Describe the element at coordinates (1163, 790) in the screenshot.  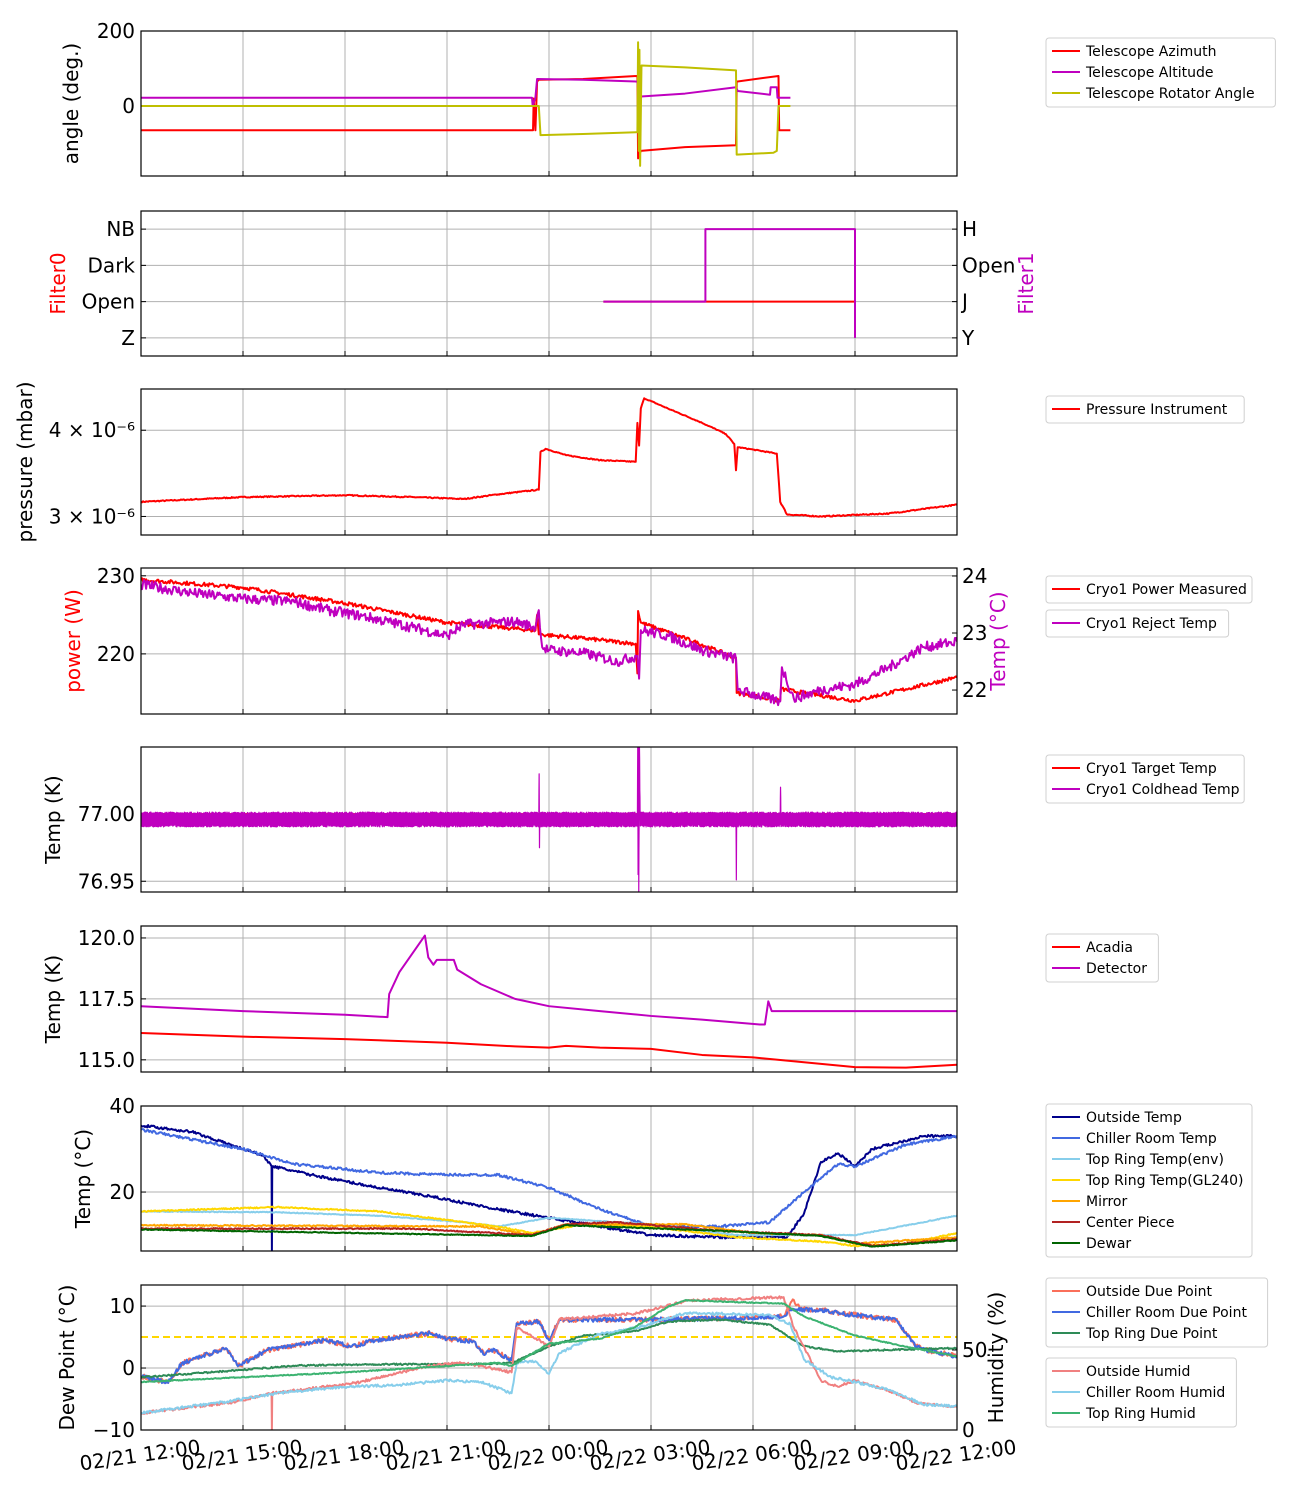
I see `legend-label: Cryo1 Coldhead Temp` at that location.